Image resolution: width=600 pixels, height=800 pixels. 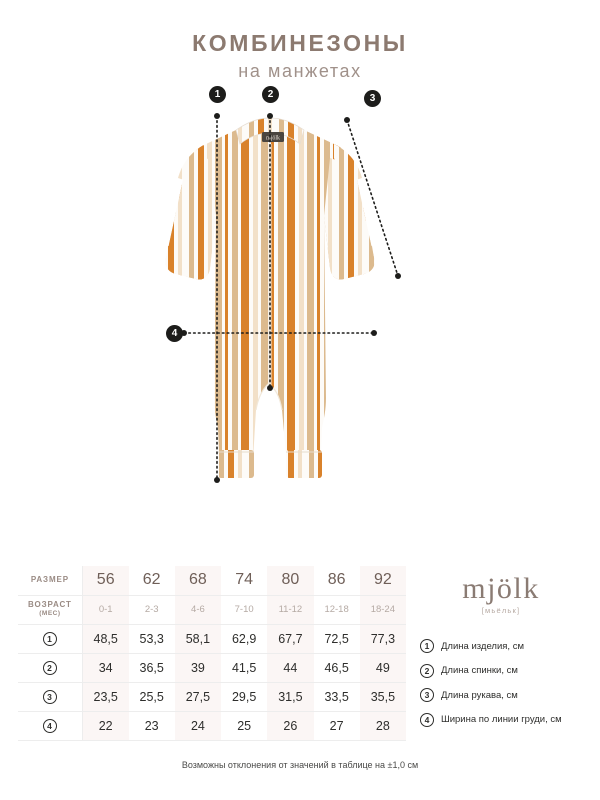 What do you see at coordinates (501, 610) in the screenshot?
I see `brand-transcription: [мьёльк]` at bounding box center [501, 610].